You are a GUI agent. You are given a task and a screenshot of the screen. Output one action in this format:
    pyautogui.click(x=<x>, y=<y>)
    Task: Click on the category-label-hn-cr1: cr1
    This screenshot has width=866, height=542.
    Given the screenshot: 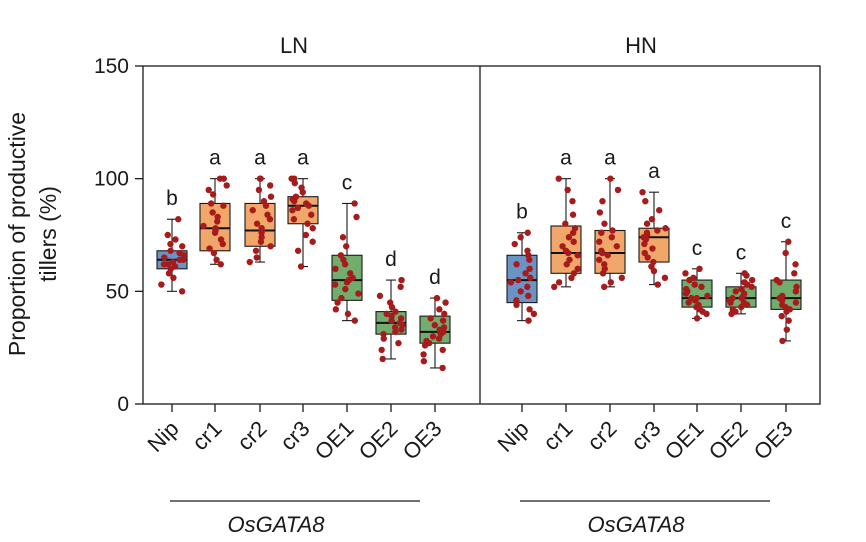 What is the action you would take?
    pyautogui.click(x=557, y=435)
    